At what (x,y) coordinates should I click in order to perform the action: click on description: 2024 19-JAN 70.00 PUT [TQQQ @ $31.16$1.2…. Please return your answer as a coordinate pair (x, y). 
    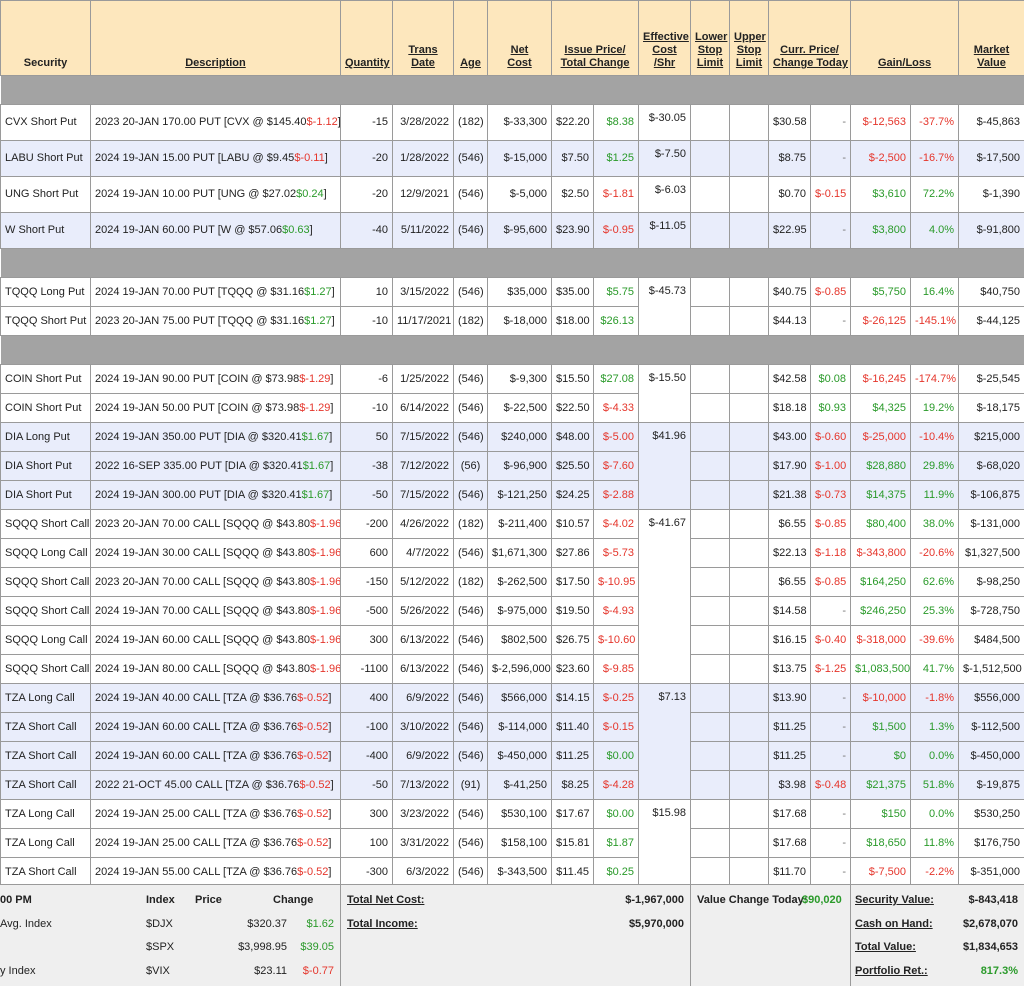
    Looking at the image, I should click on (216, 292).